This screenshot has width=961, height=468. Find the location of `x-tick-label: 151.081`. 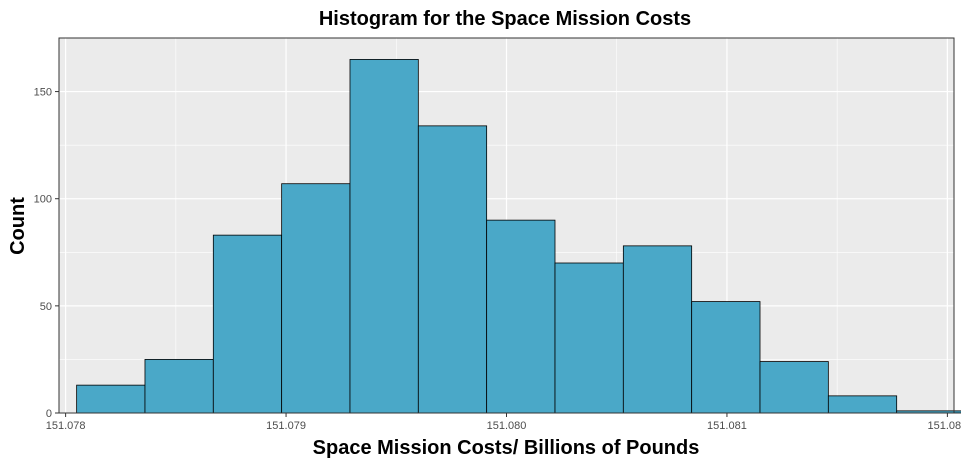

x-tick-label: 151.081 is located at coordinates (727, 426).